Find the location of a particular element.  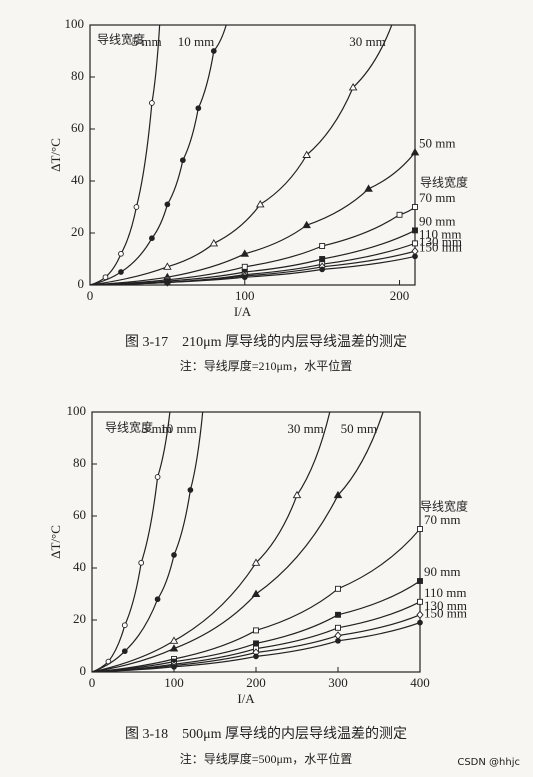

y-tick-label: 80 is located at coordinates (77, 75).